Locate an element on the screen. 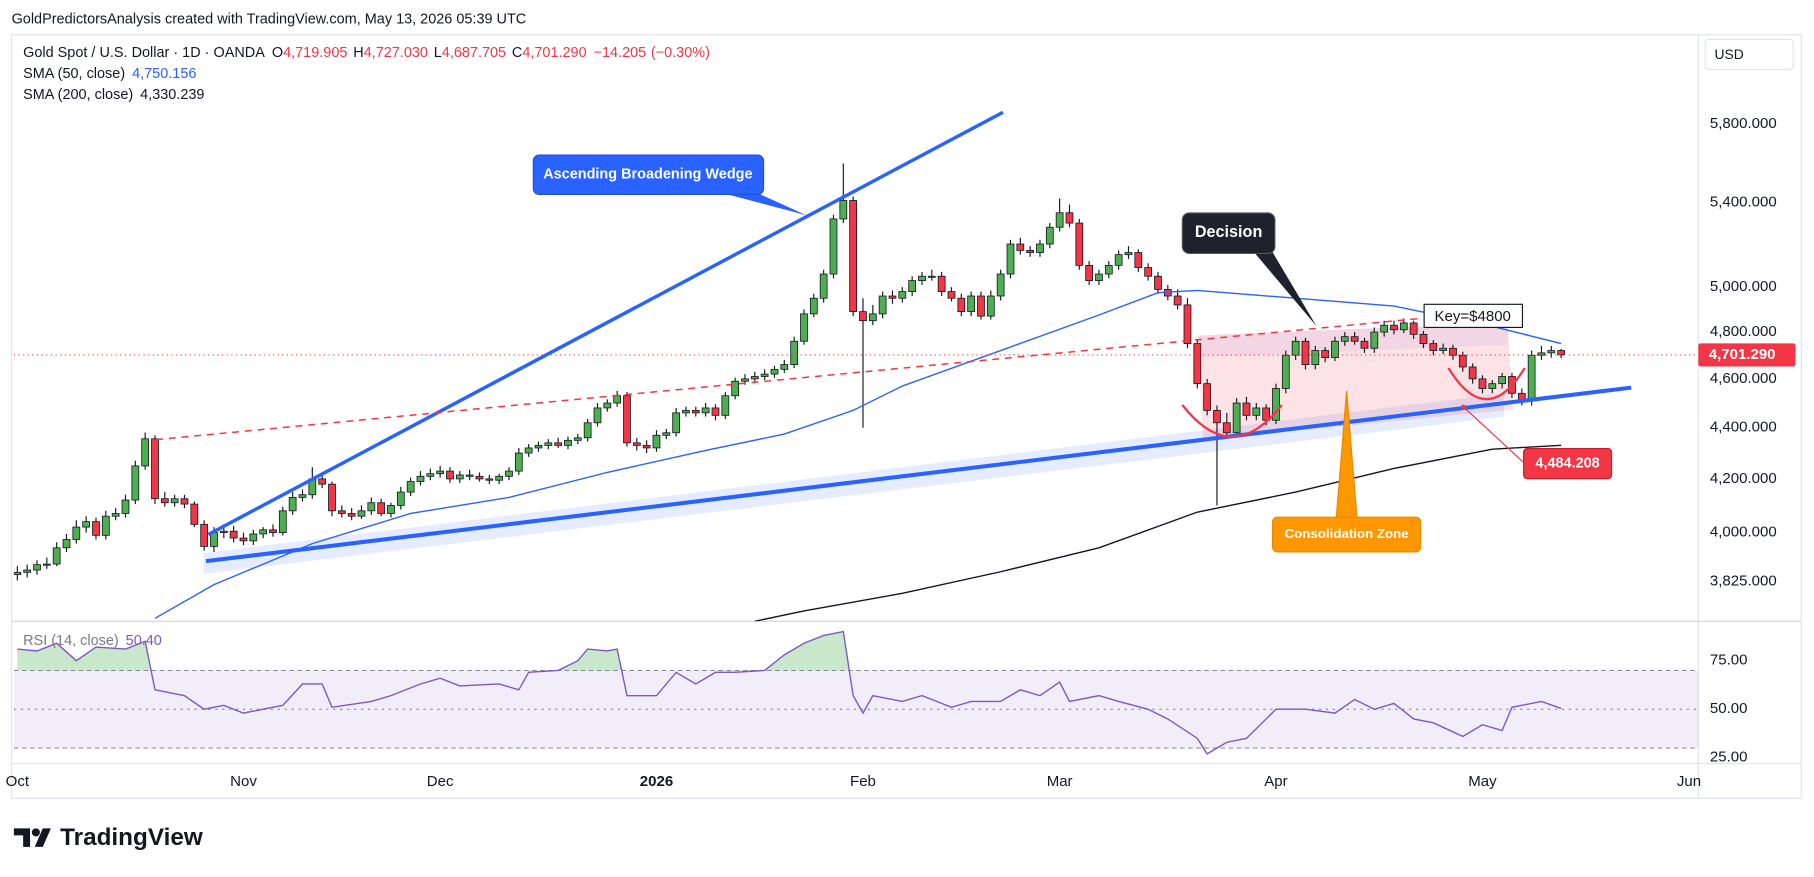  marker-dot is located at coordinates (1463, 407).